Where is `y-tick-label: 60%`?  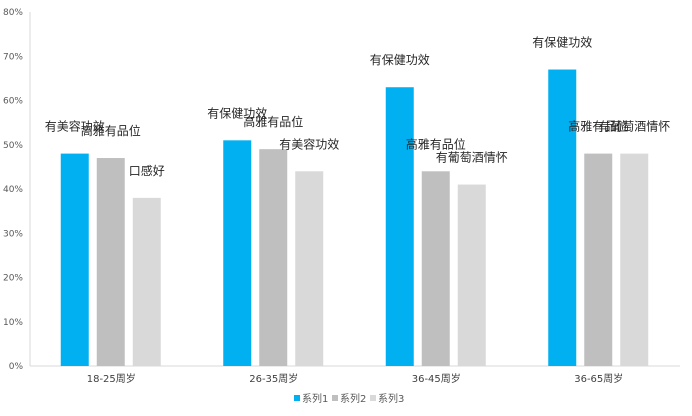 y-tick-label: 60% is located at coordinates (13, 102).